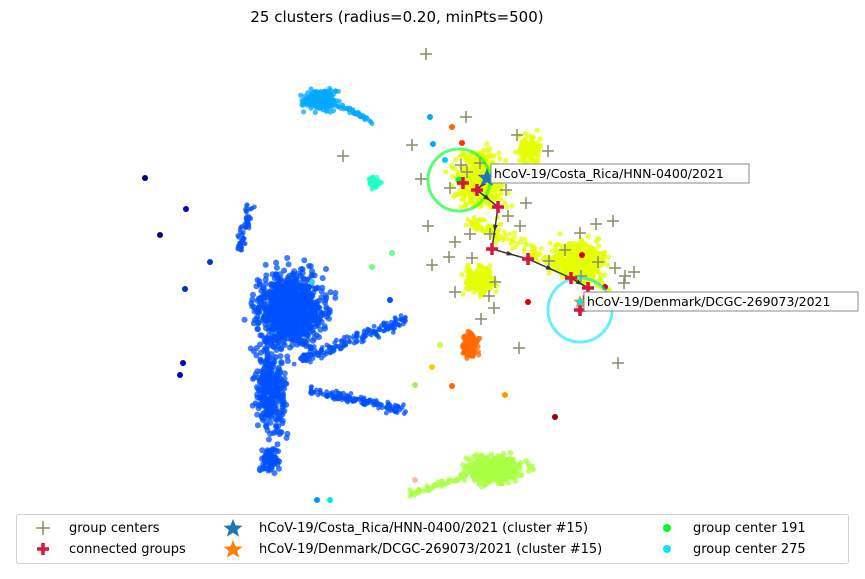 This screenshot has width=865, height=579. What do you see at coordinates (749, 549) in the screenshot?
I see `legend-label: group center 275` at bounding box center [749, 549].